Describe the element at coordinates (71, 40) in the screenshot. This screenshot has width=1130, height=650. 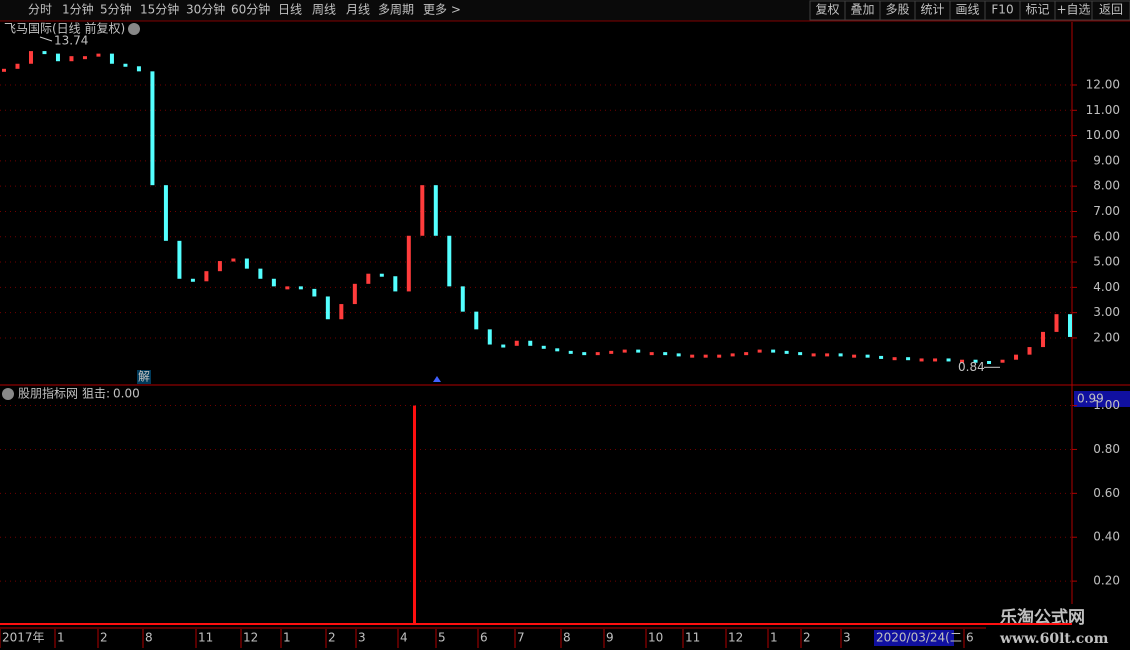
I see `high-label: 13.74` at that location.